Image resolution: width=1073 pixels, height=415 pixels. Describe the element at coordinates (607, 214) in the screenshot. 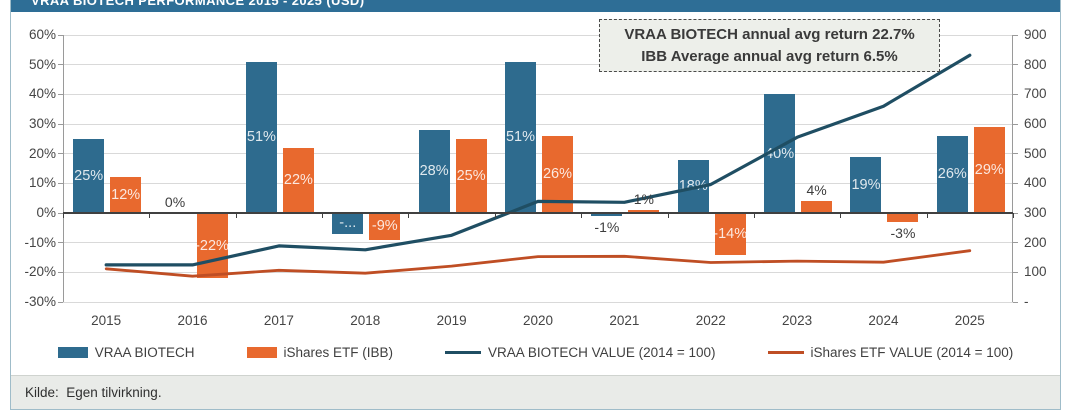

I see `bar-vraa-2021` at that location.